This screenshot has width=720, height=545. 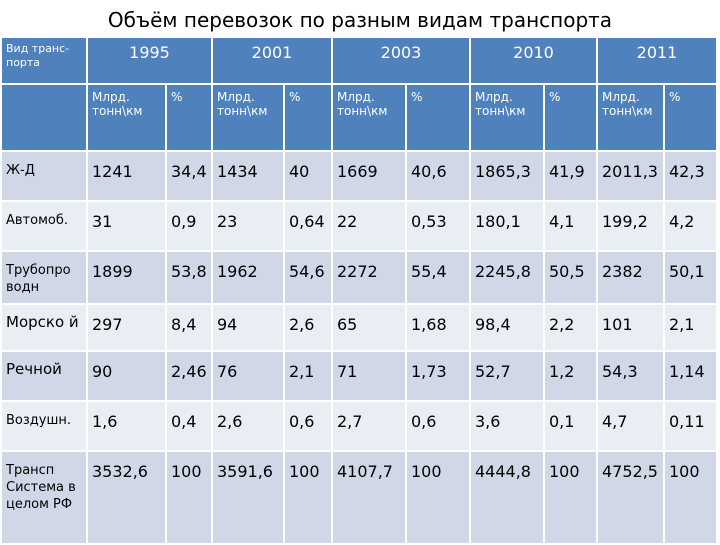 I want to click on table-cell: 0,4, so click(x=189, y=426).